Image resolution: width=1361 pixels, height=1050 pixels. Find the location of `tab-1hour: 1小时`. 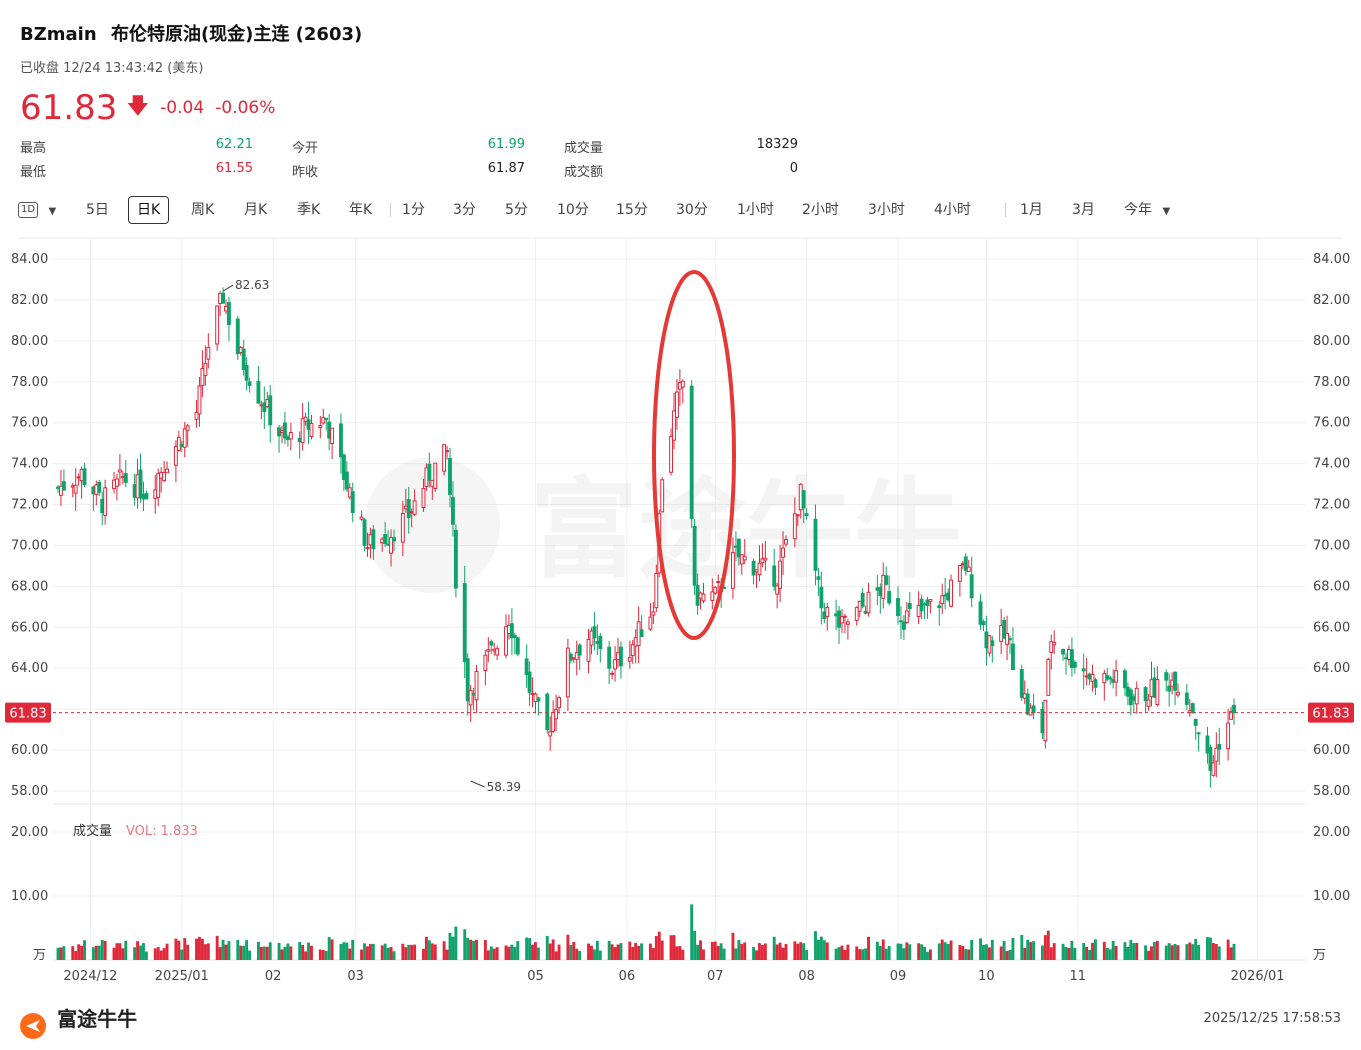

tab-1hour: 1小时 is located at coordinates (755, 210).